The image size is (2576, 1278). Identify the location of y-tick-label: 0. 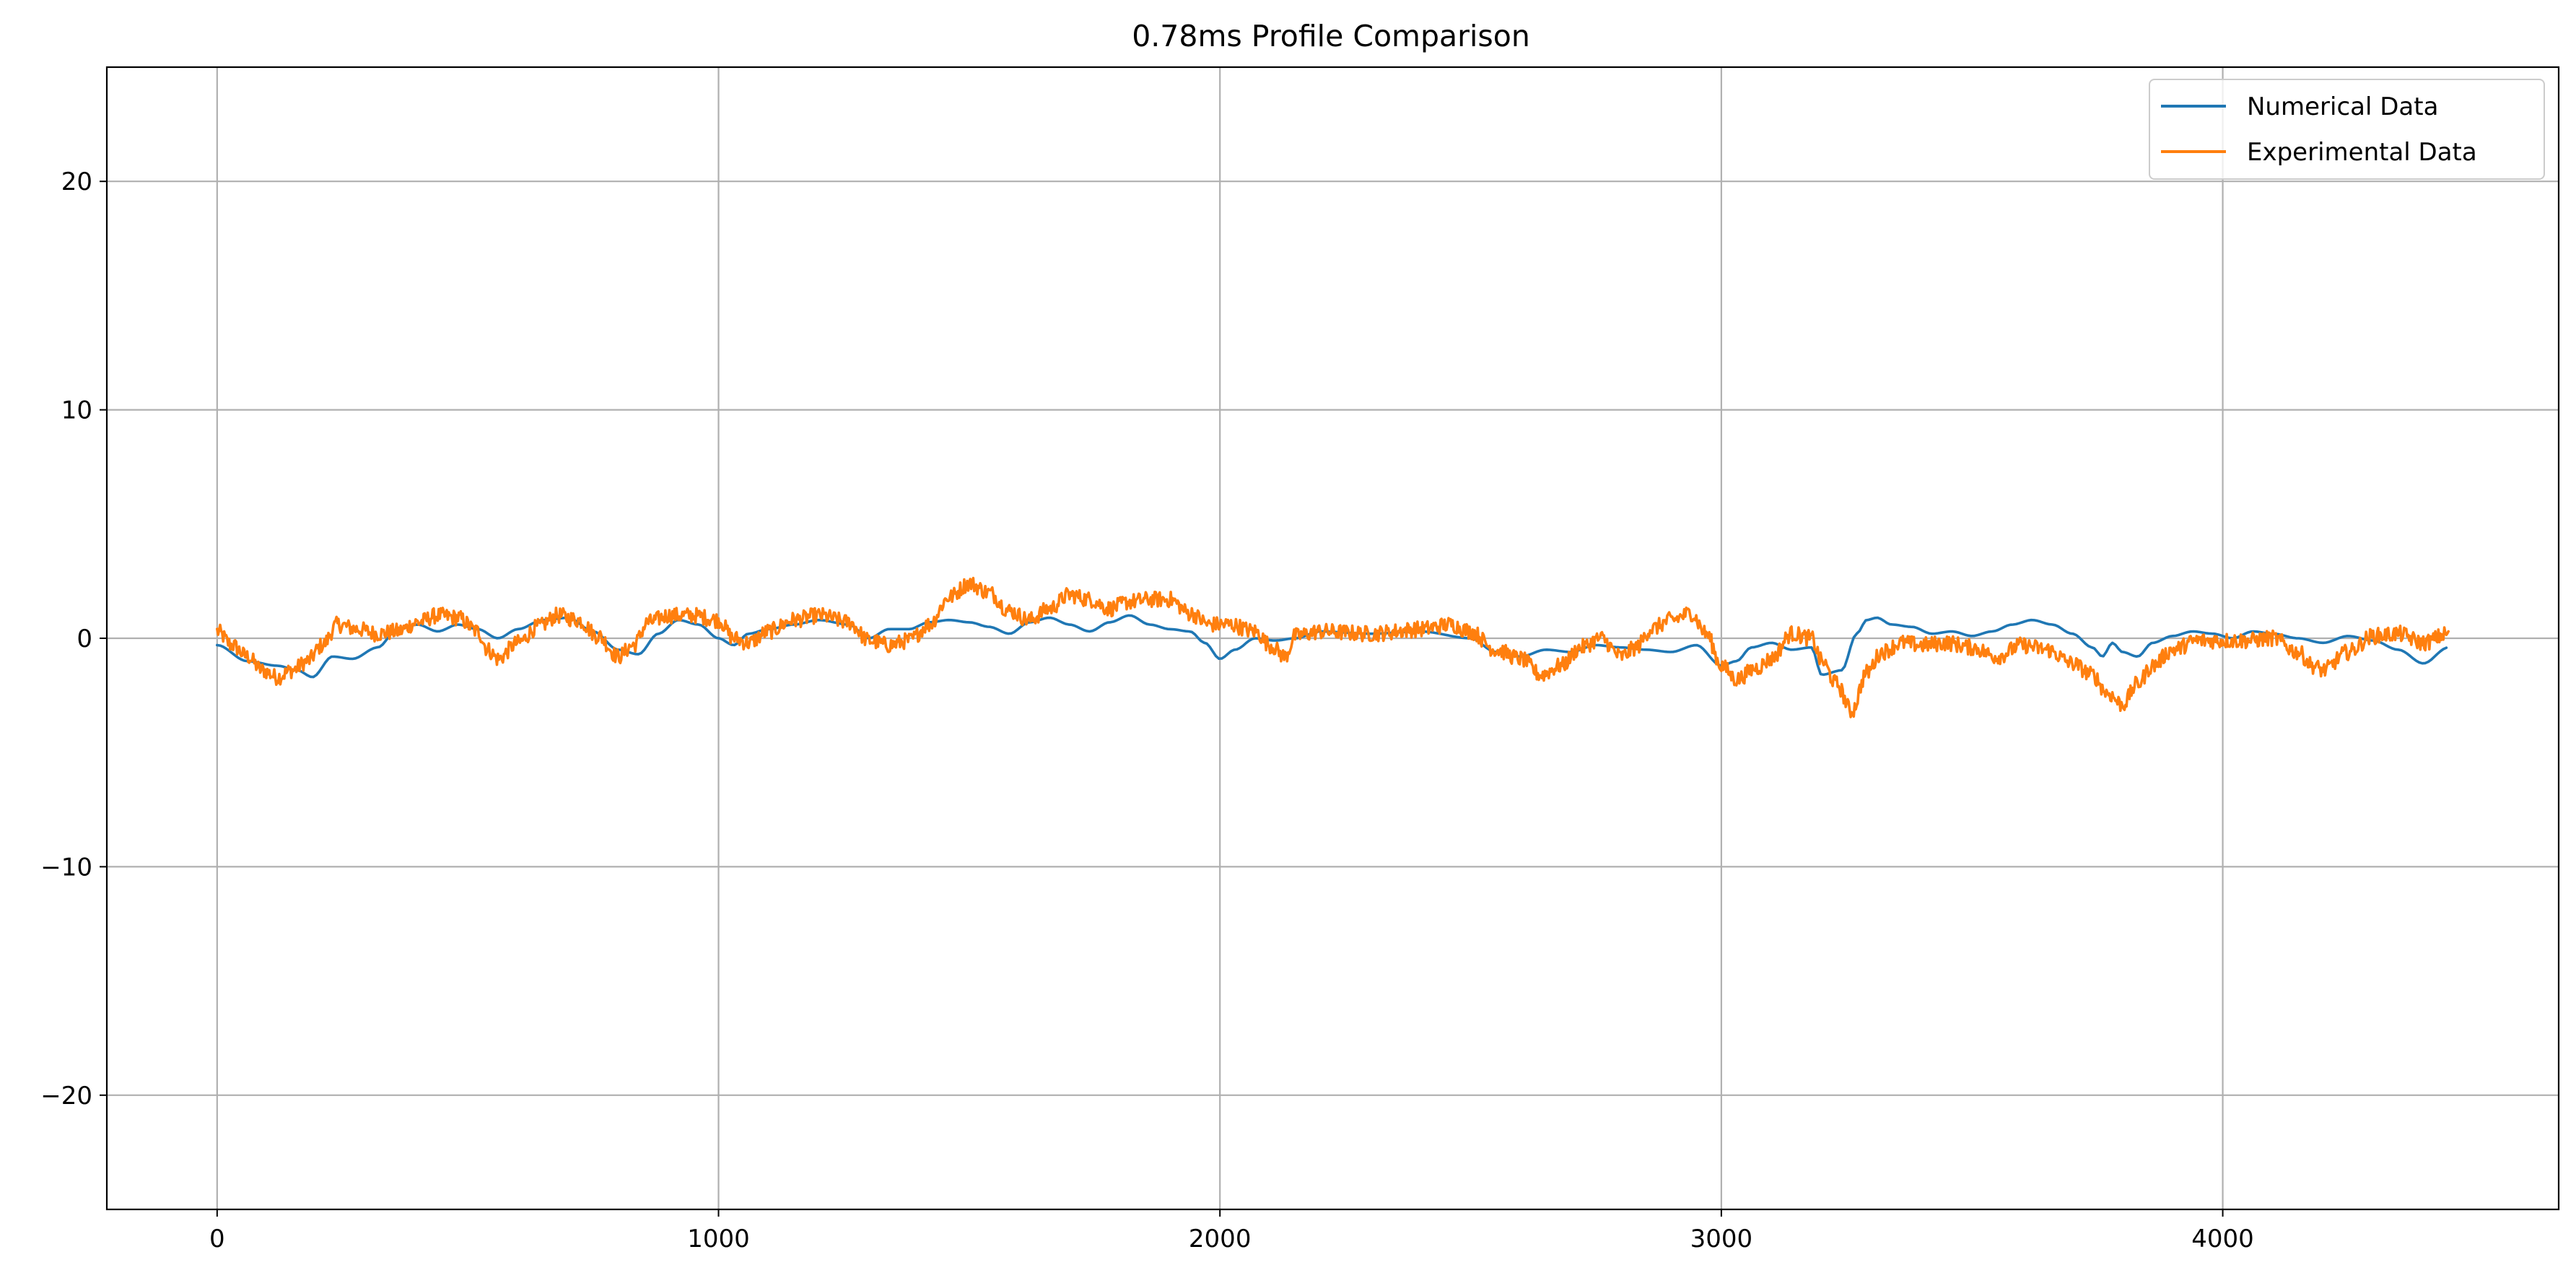
(84, 639).